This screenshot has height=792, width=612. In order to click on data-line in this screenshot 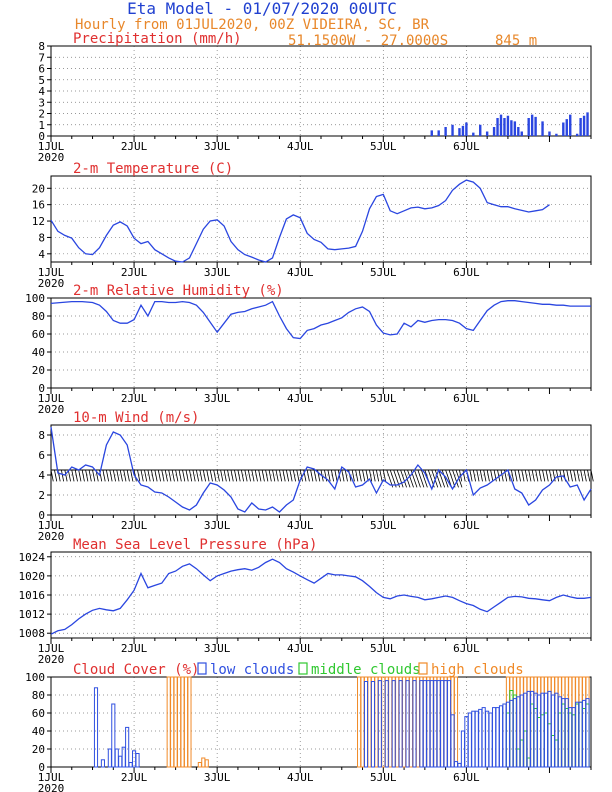, I will do `click(300, 221)`.